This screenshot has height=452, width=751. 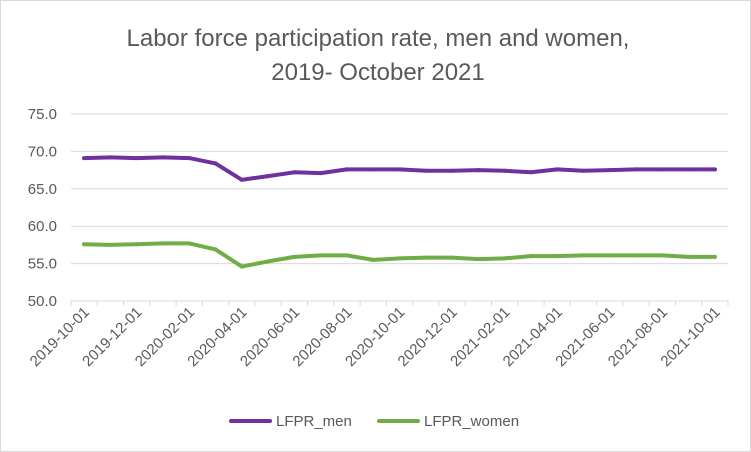 I want to click on y-tick-label: 70.0, so click(x=42, y=151).